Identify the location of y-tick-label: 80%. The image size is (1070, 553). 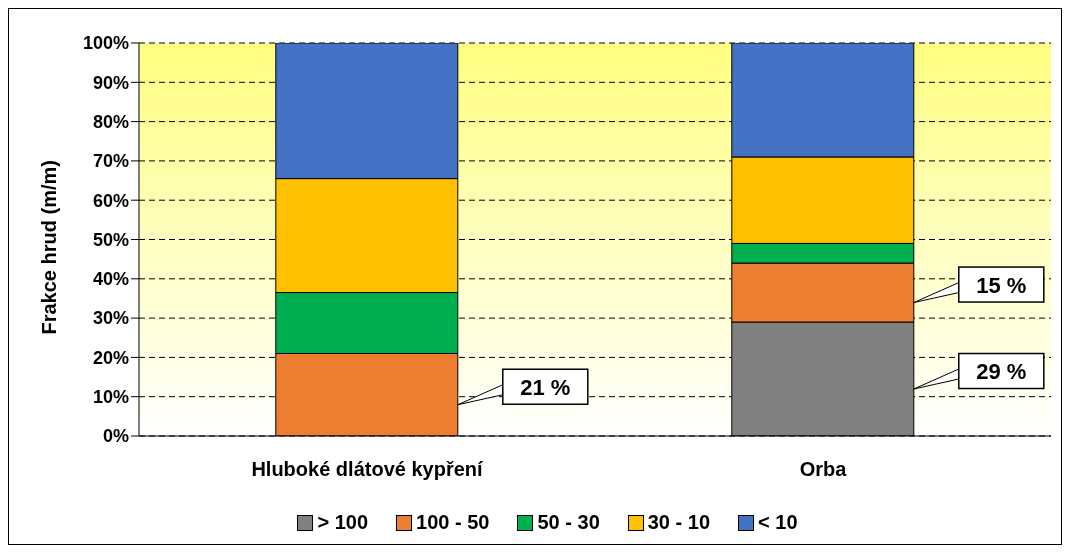
(110, 121).